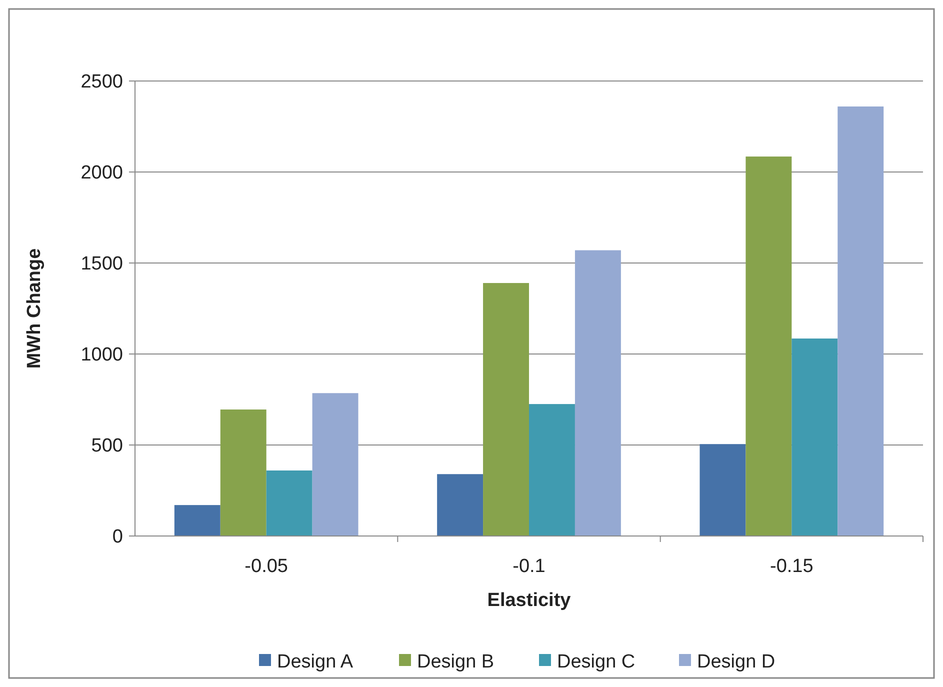  What do you see at coordinates (529, 600) in the screenshot?
I see `x-axis-title: Elasticity` at bounding box center [529, 600].